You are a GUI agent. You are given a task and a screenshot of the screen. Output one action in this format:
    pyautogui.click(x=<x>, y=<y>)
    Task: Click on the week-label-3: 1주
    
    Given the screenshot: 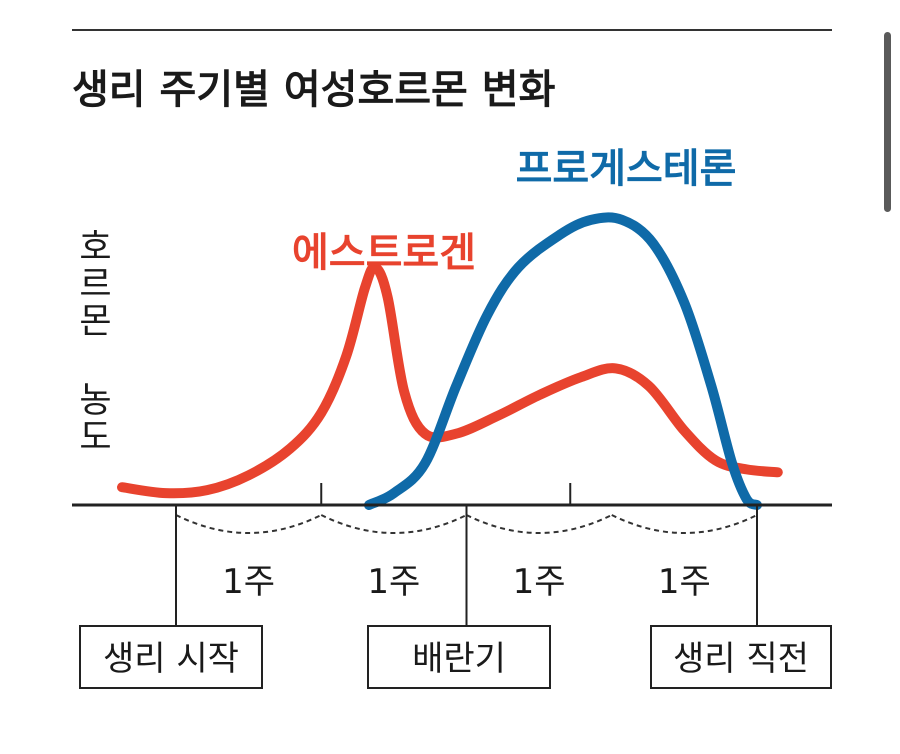 What is the action you would take?
    pyautogui.click(x=684, y=582)
    